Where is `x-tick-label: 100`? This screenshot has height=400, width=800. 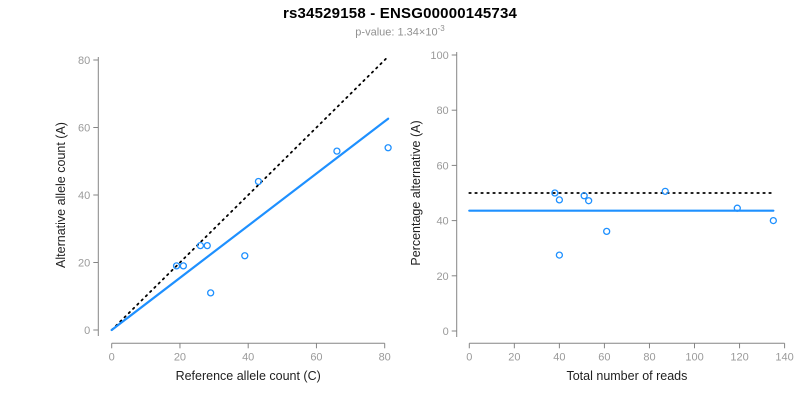
x-tick-label: 100 is located at coordinates (694, 357).